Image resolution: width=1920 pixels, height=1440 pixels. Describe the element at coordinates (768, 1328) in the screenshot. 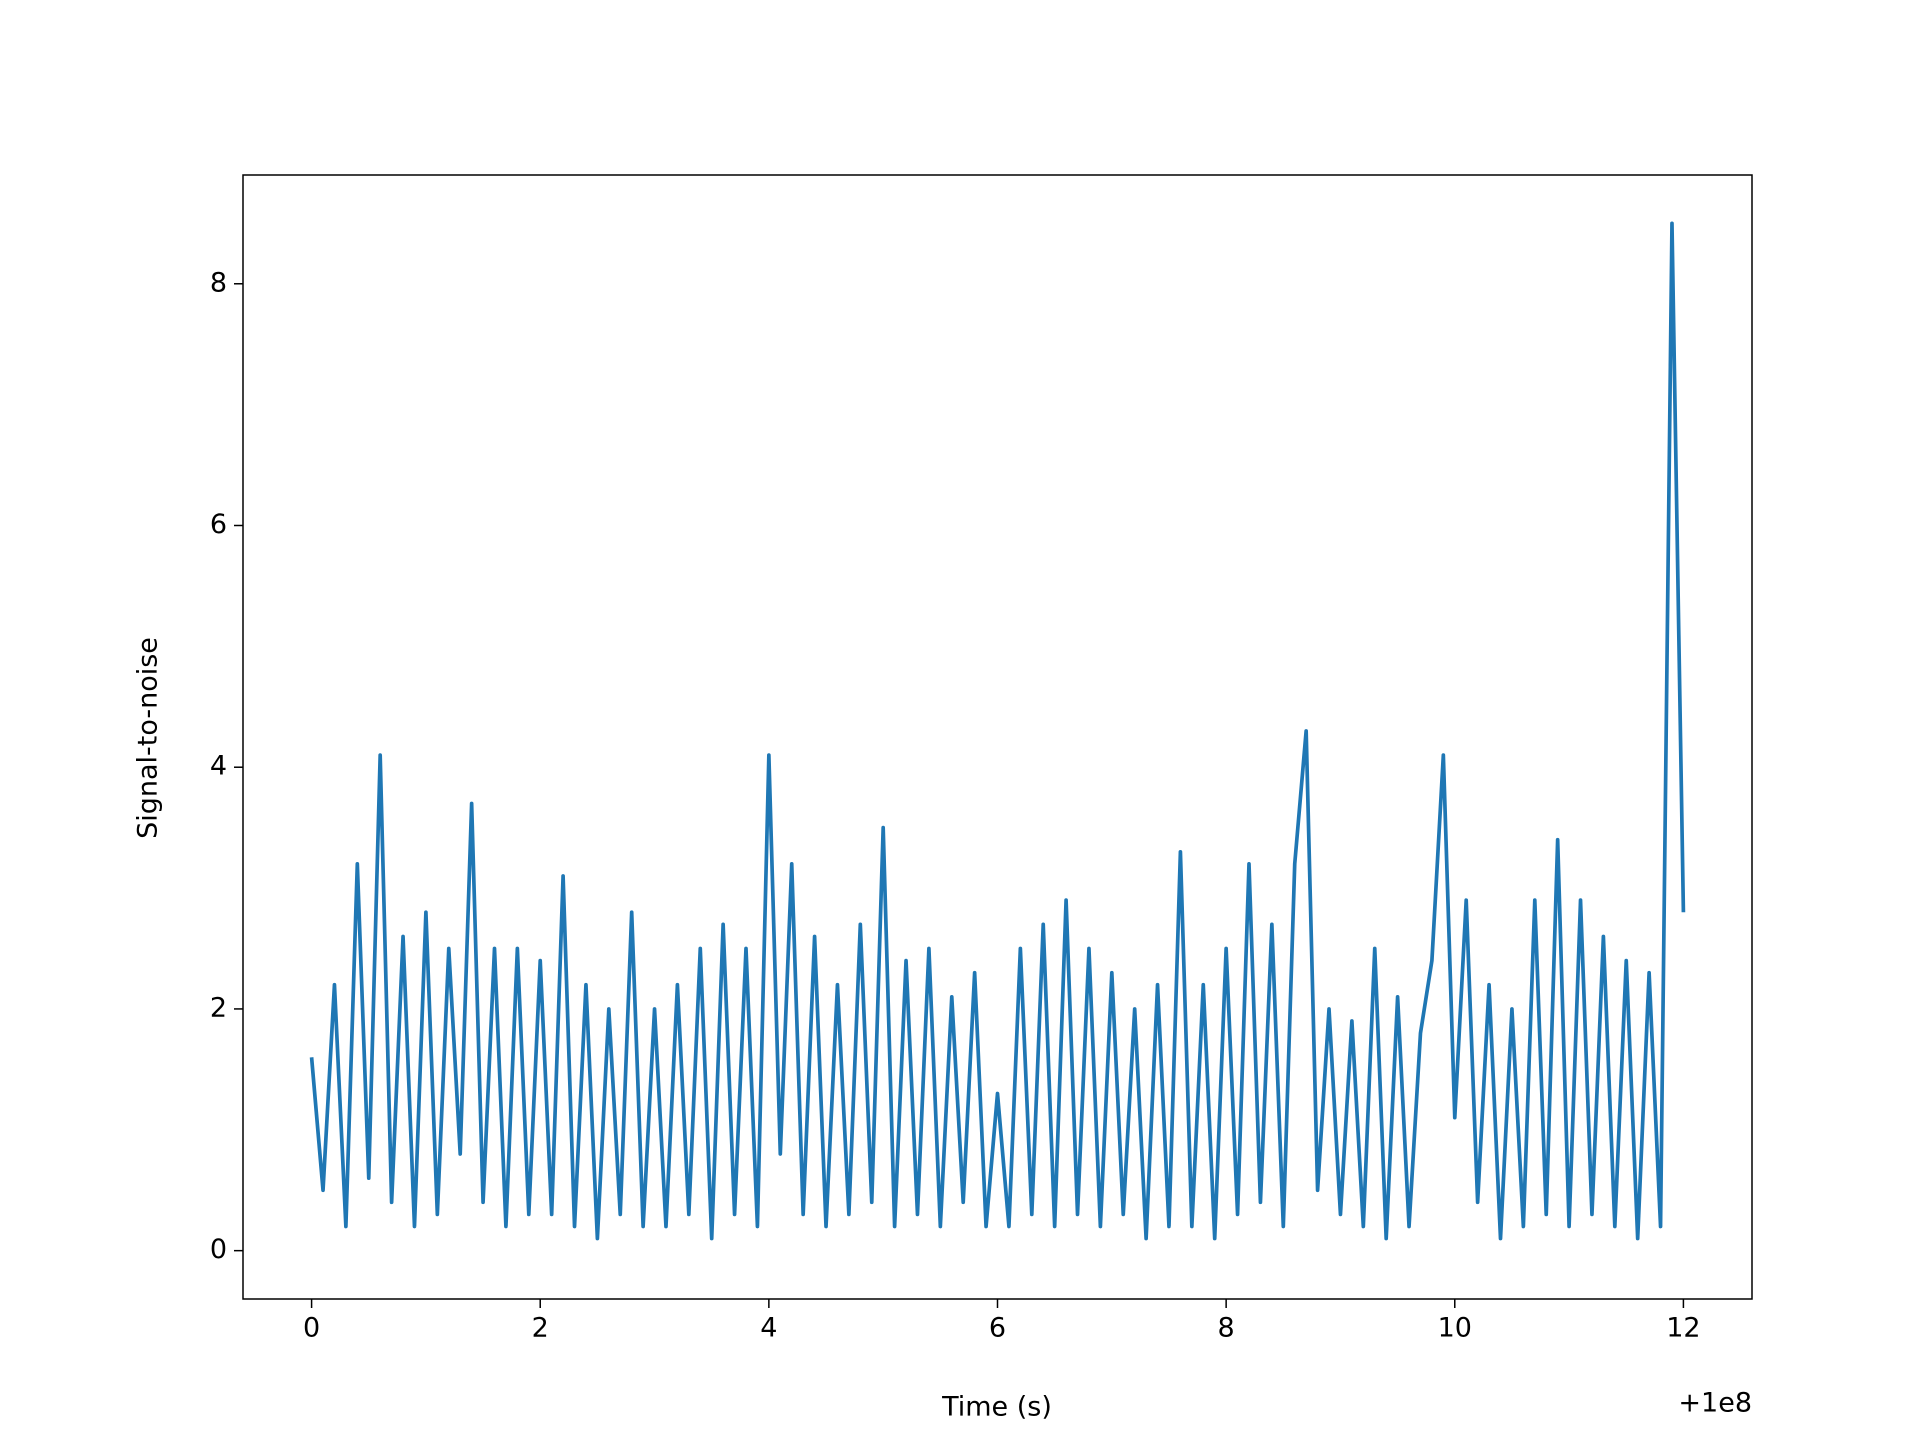

I see `x-tick-label: 4` at that location.